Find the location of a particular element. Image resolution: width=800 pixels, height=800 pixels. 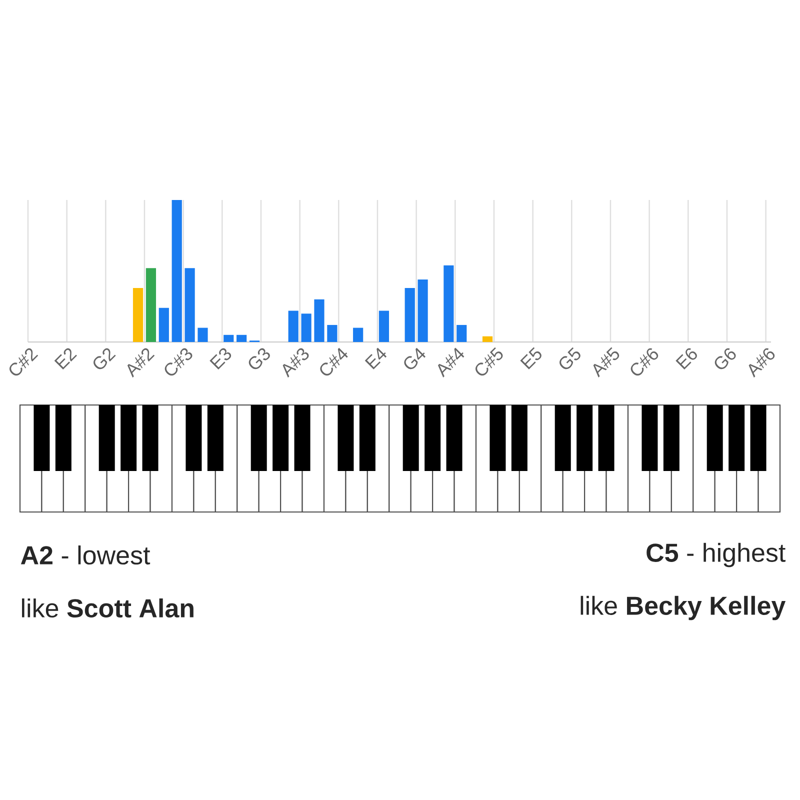

x-tick-label: C#2 is located at coordinates (24, 362).